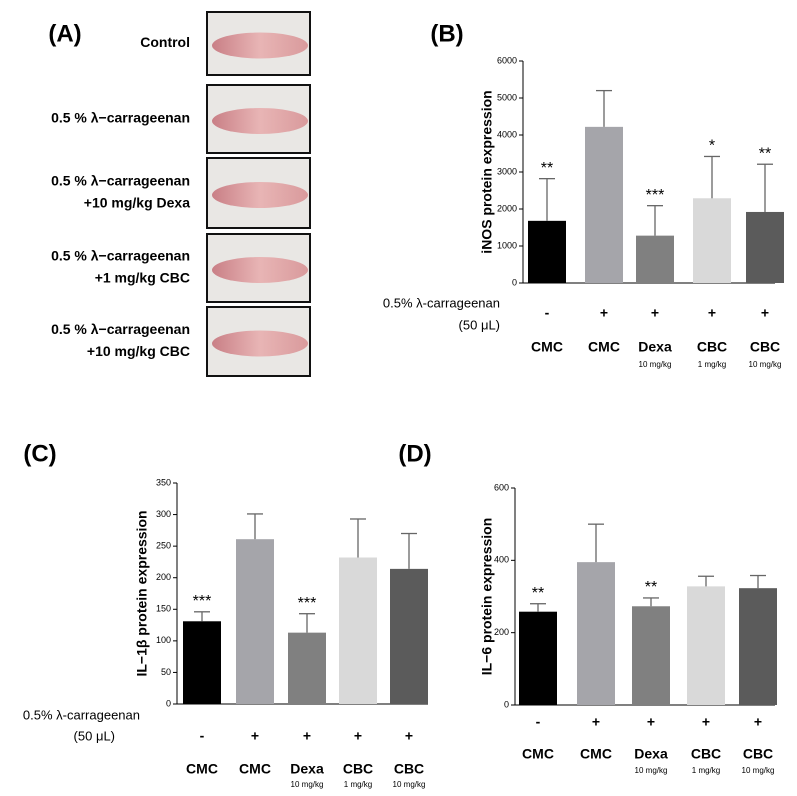 This screenshot has width=797, height=796. Describe the element at coordinates (414, 453) in the screenshot. I see `panel-label: (D)` at that location.